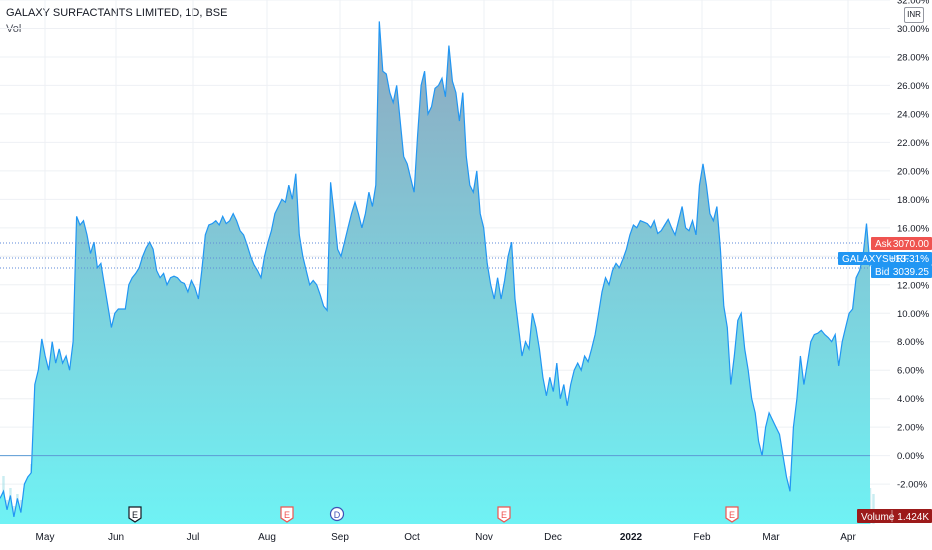 The height and width of the screenshot is (550, 932). I want to click on y-tick-label: 28.00%, so click(913, 57).